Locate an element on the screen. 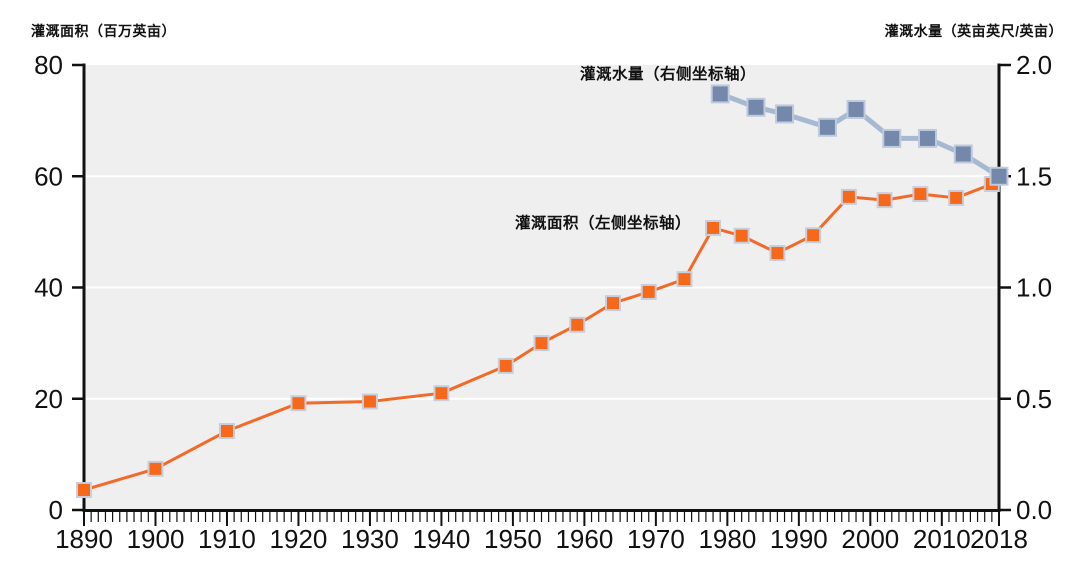 Image resolution: width=1080 pixels, height=561 pixels. x-tick-label: 2018 is located at coordinates (999, 539).